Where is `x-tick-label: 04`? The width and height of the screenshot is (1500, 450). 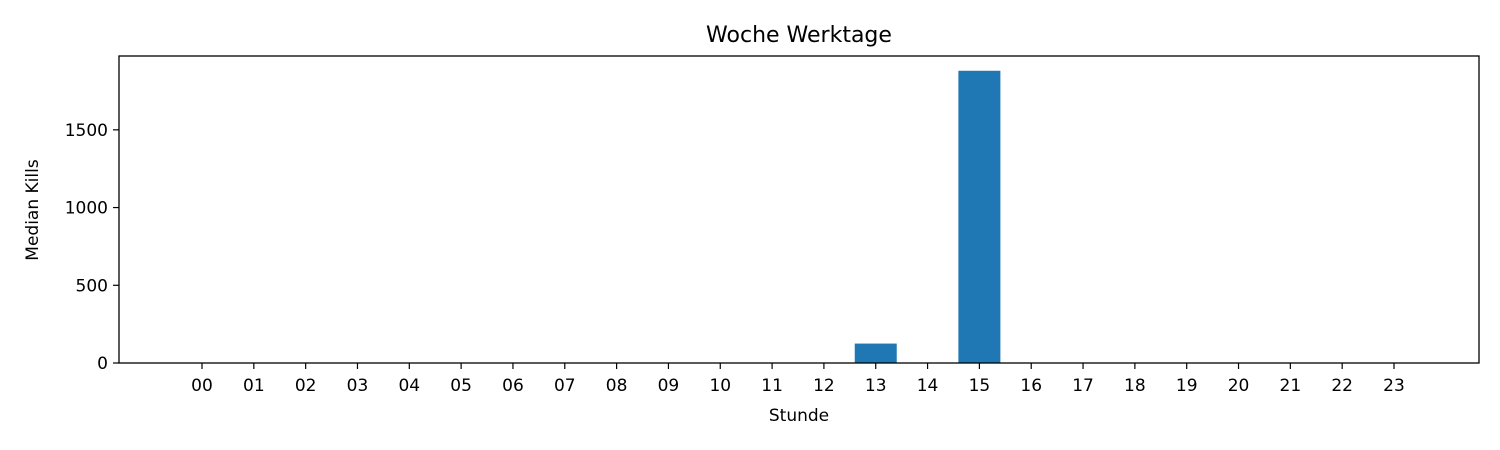
x-tick-label: 04 is located at coordinates (409, 386).